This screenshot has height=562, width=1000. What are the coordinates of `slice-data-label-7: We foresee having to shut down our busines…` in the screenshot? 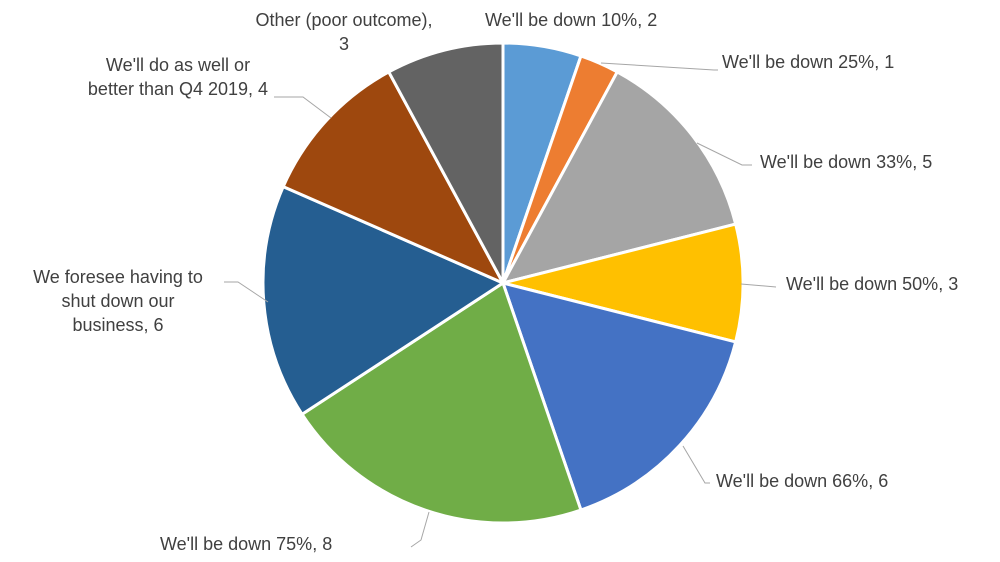 It's located at (118, 301).